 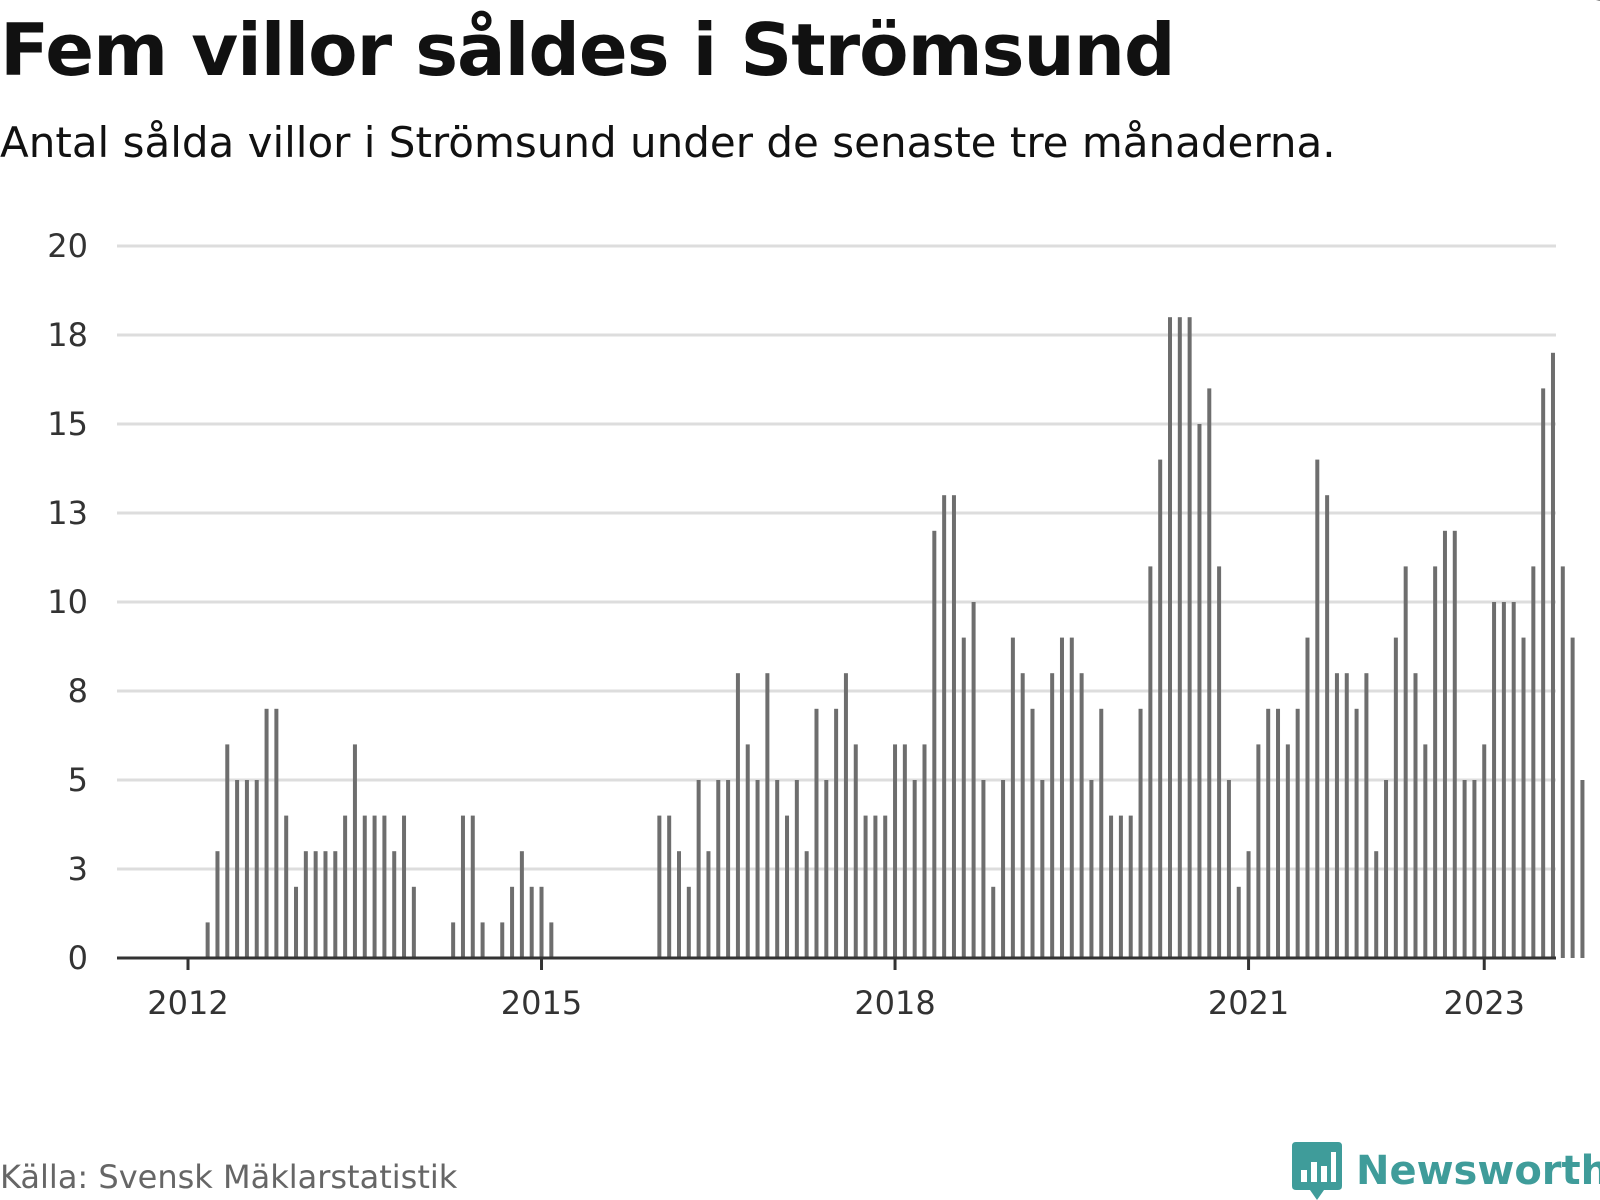 What do you see at coordinates (78, 958) in the screenshot?
I see `y-tick-label: 0` at bounding box center [78, 958].